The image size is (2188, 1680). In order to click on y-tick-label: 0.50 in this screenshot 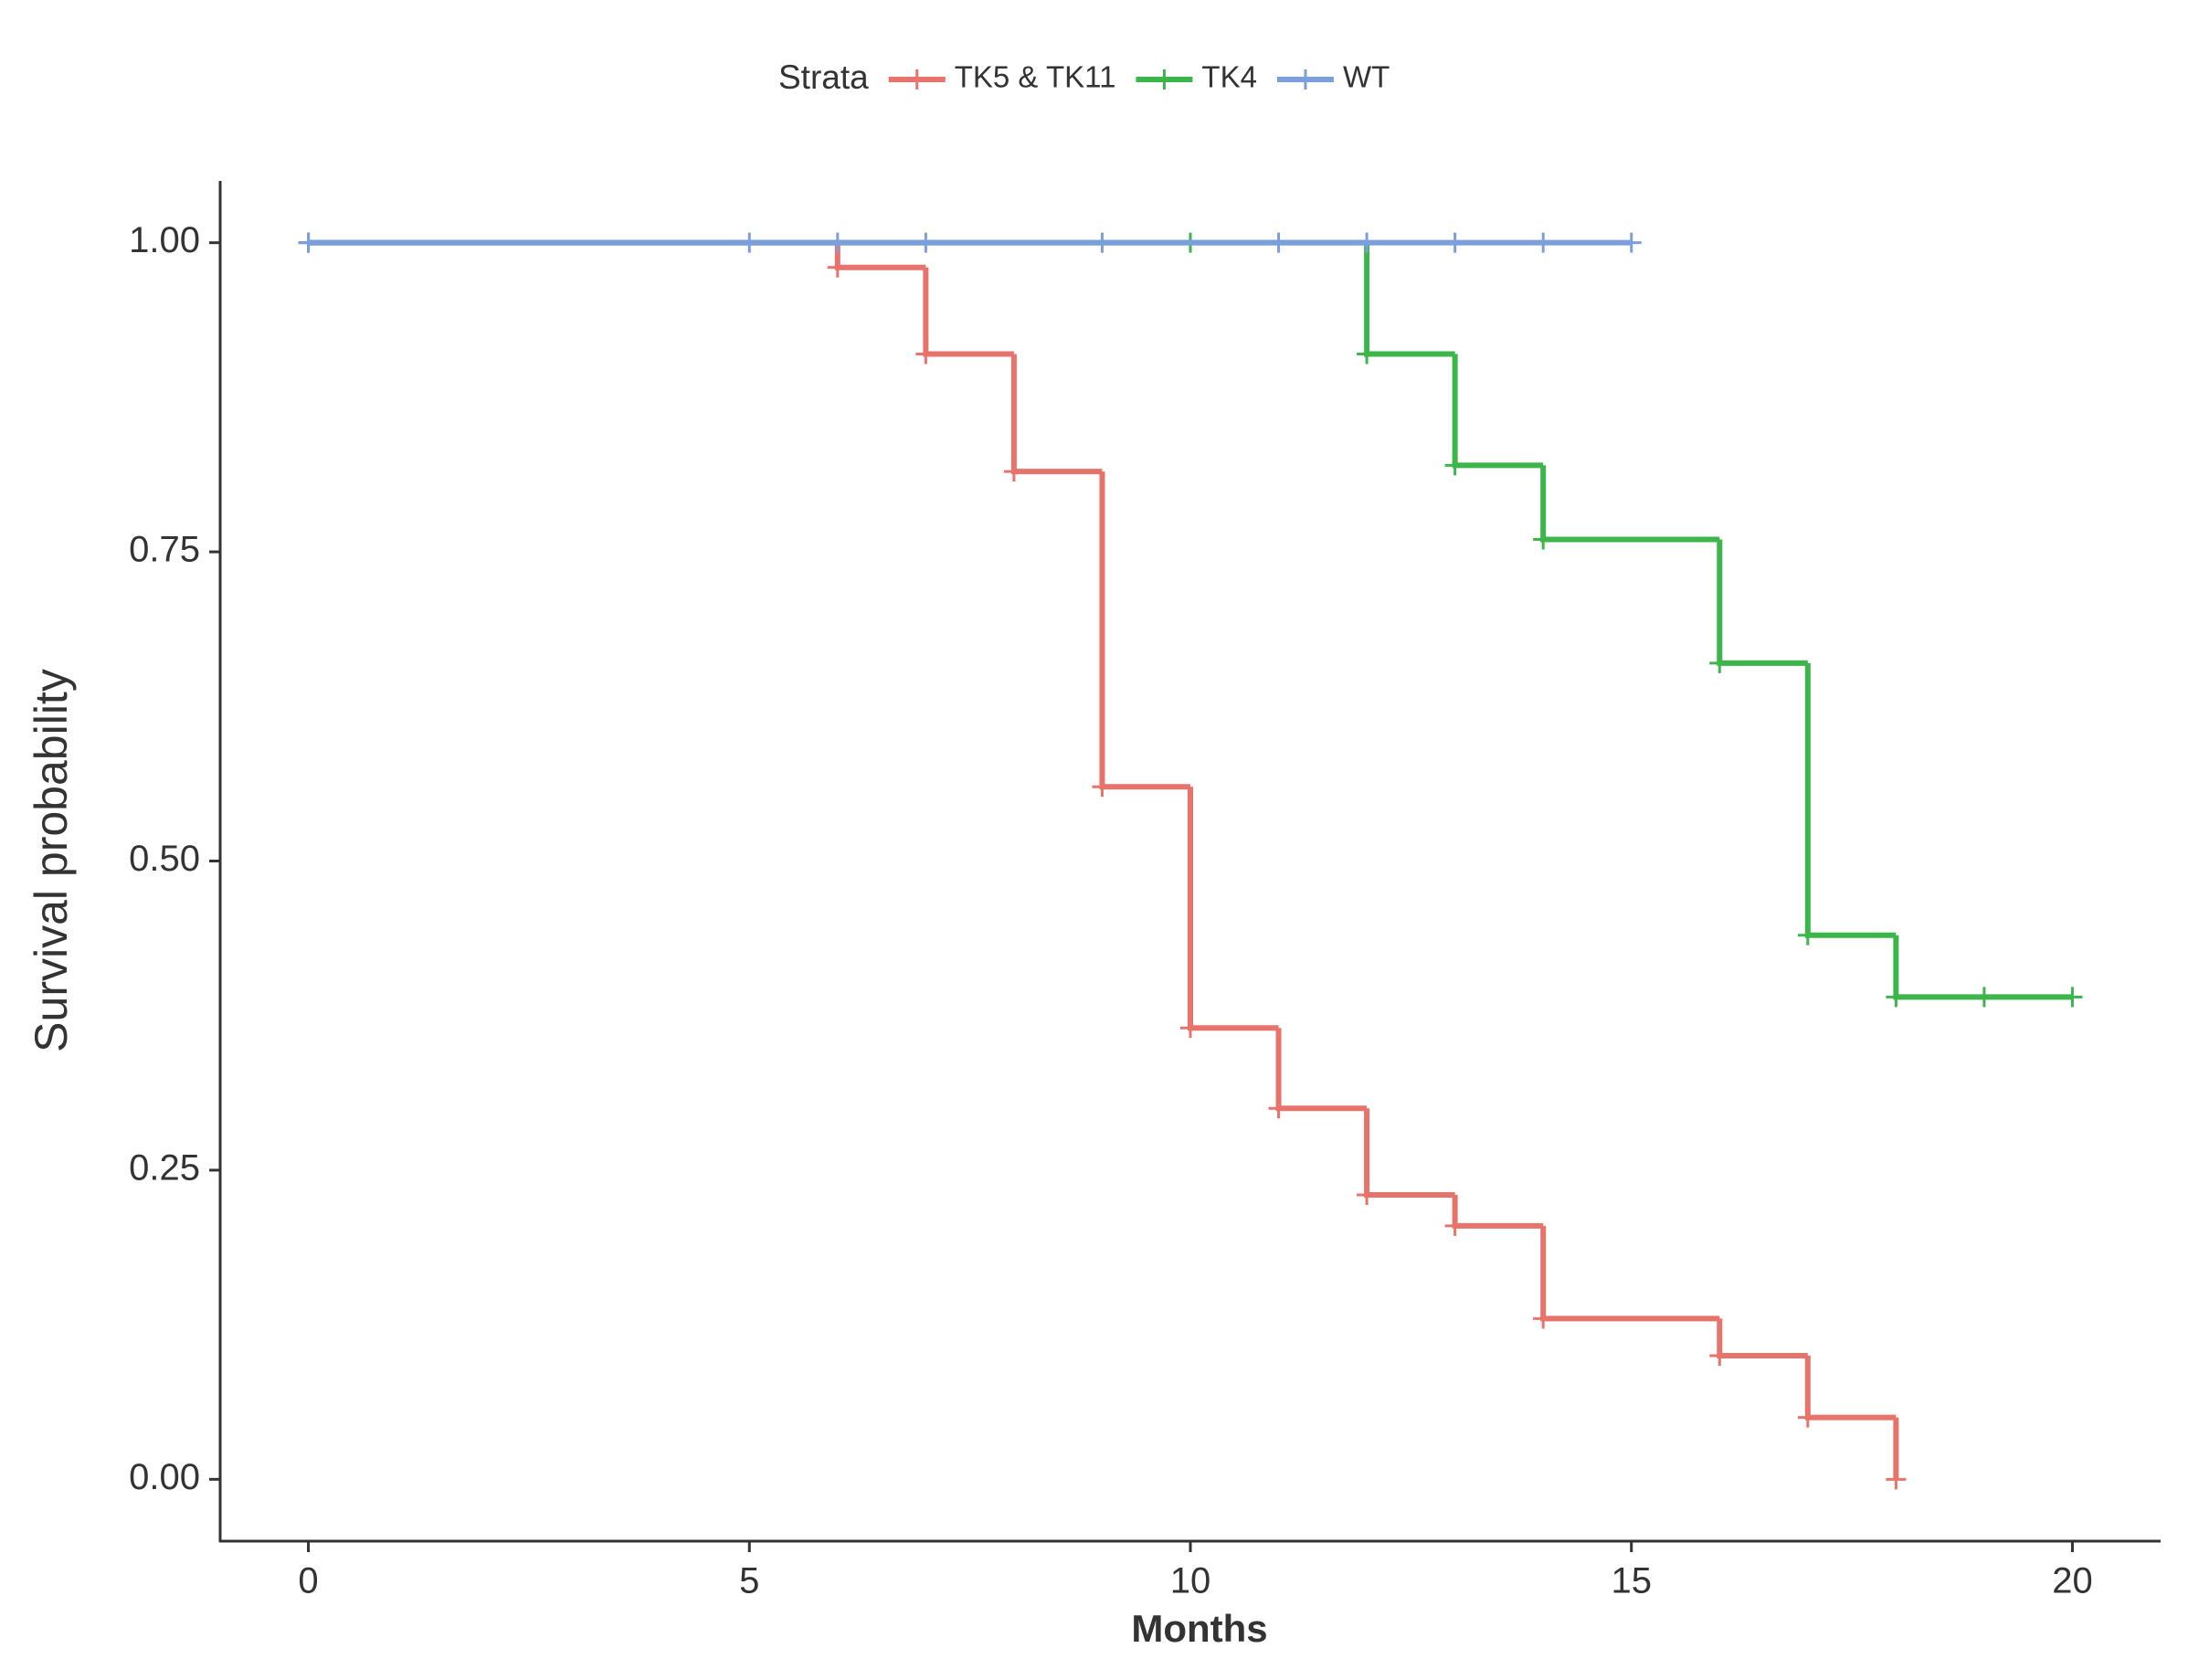, I will do `click(164, 859)`.